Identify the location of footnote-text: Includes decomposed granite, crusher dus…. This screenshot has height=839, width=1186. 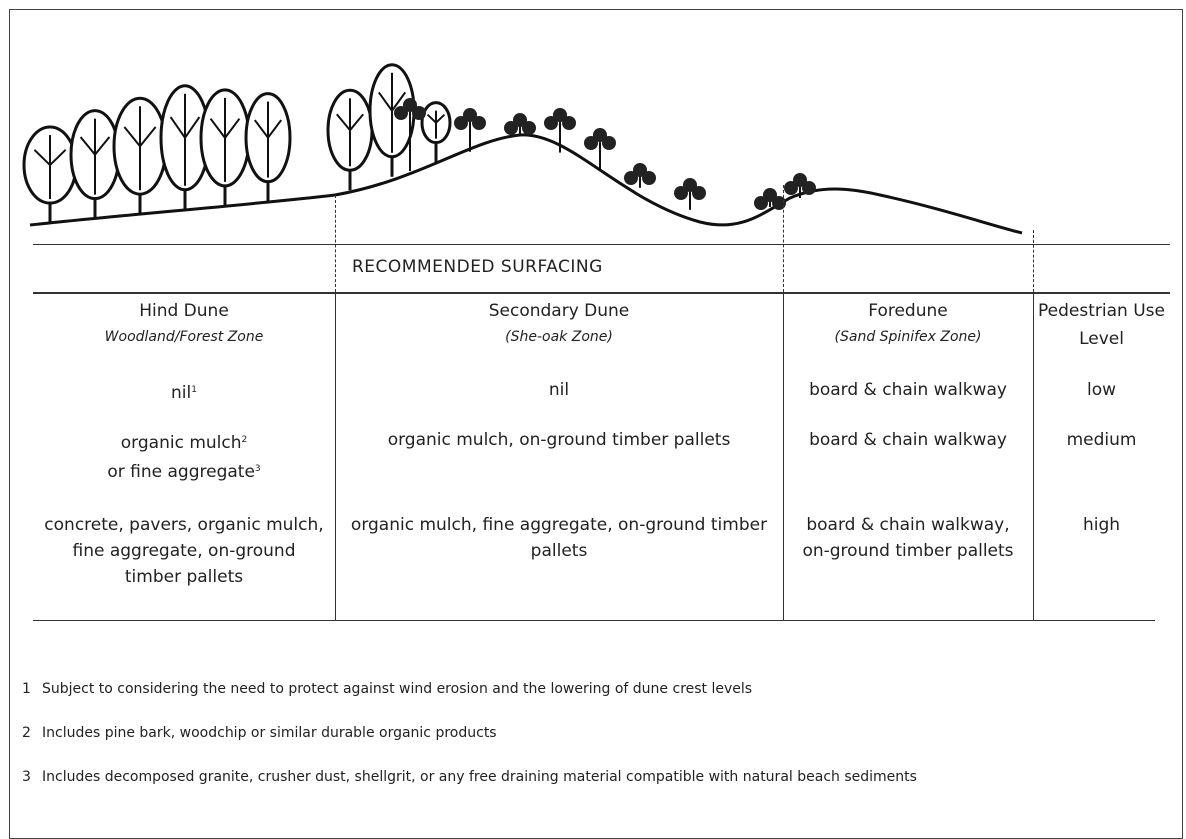
(479, 777).